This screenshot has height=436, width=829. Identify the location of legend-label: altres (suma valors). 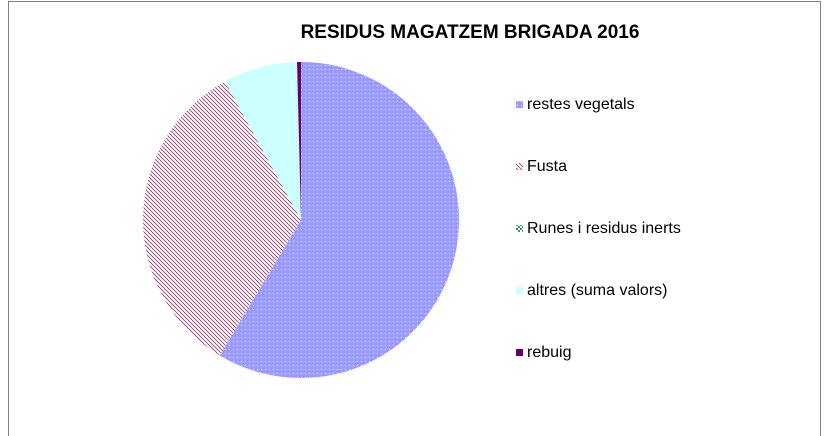
(597, 290).